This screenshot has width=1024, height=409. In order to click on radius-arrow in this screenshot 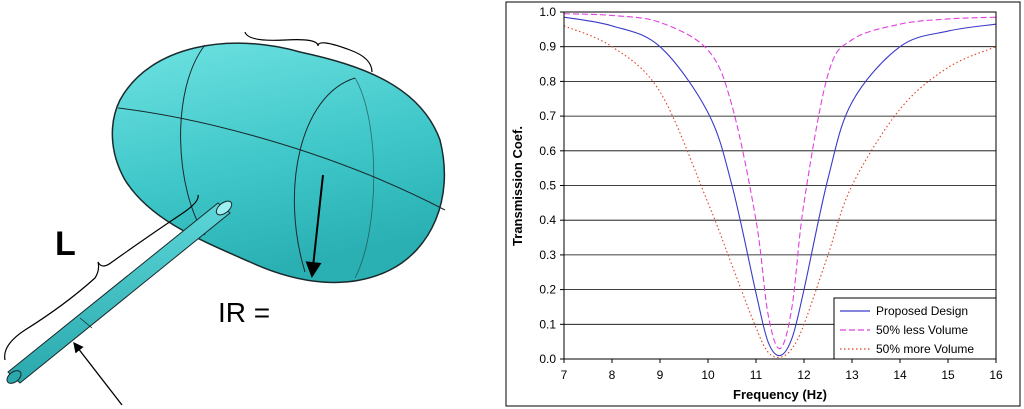, I will do `click(314, 226)`.